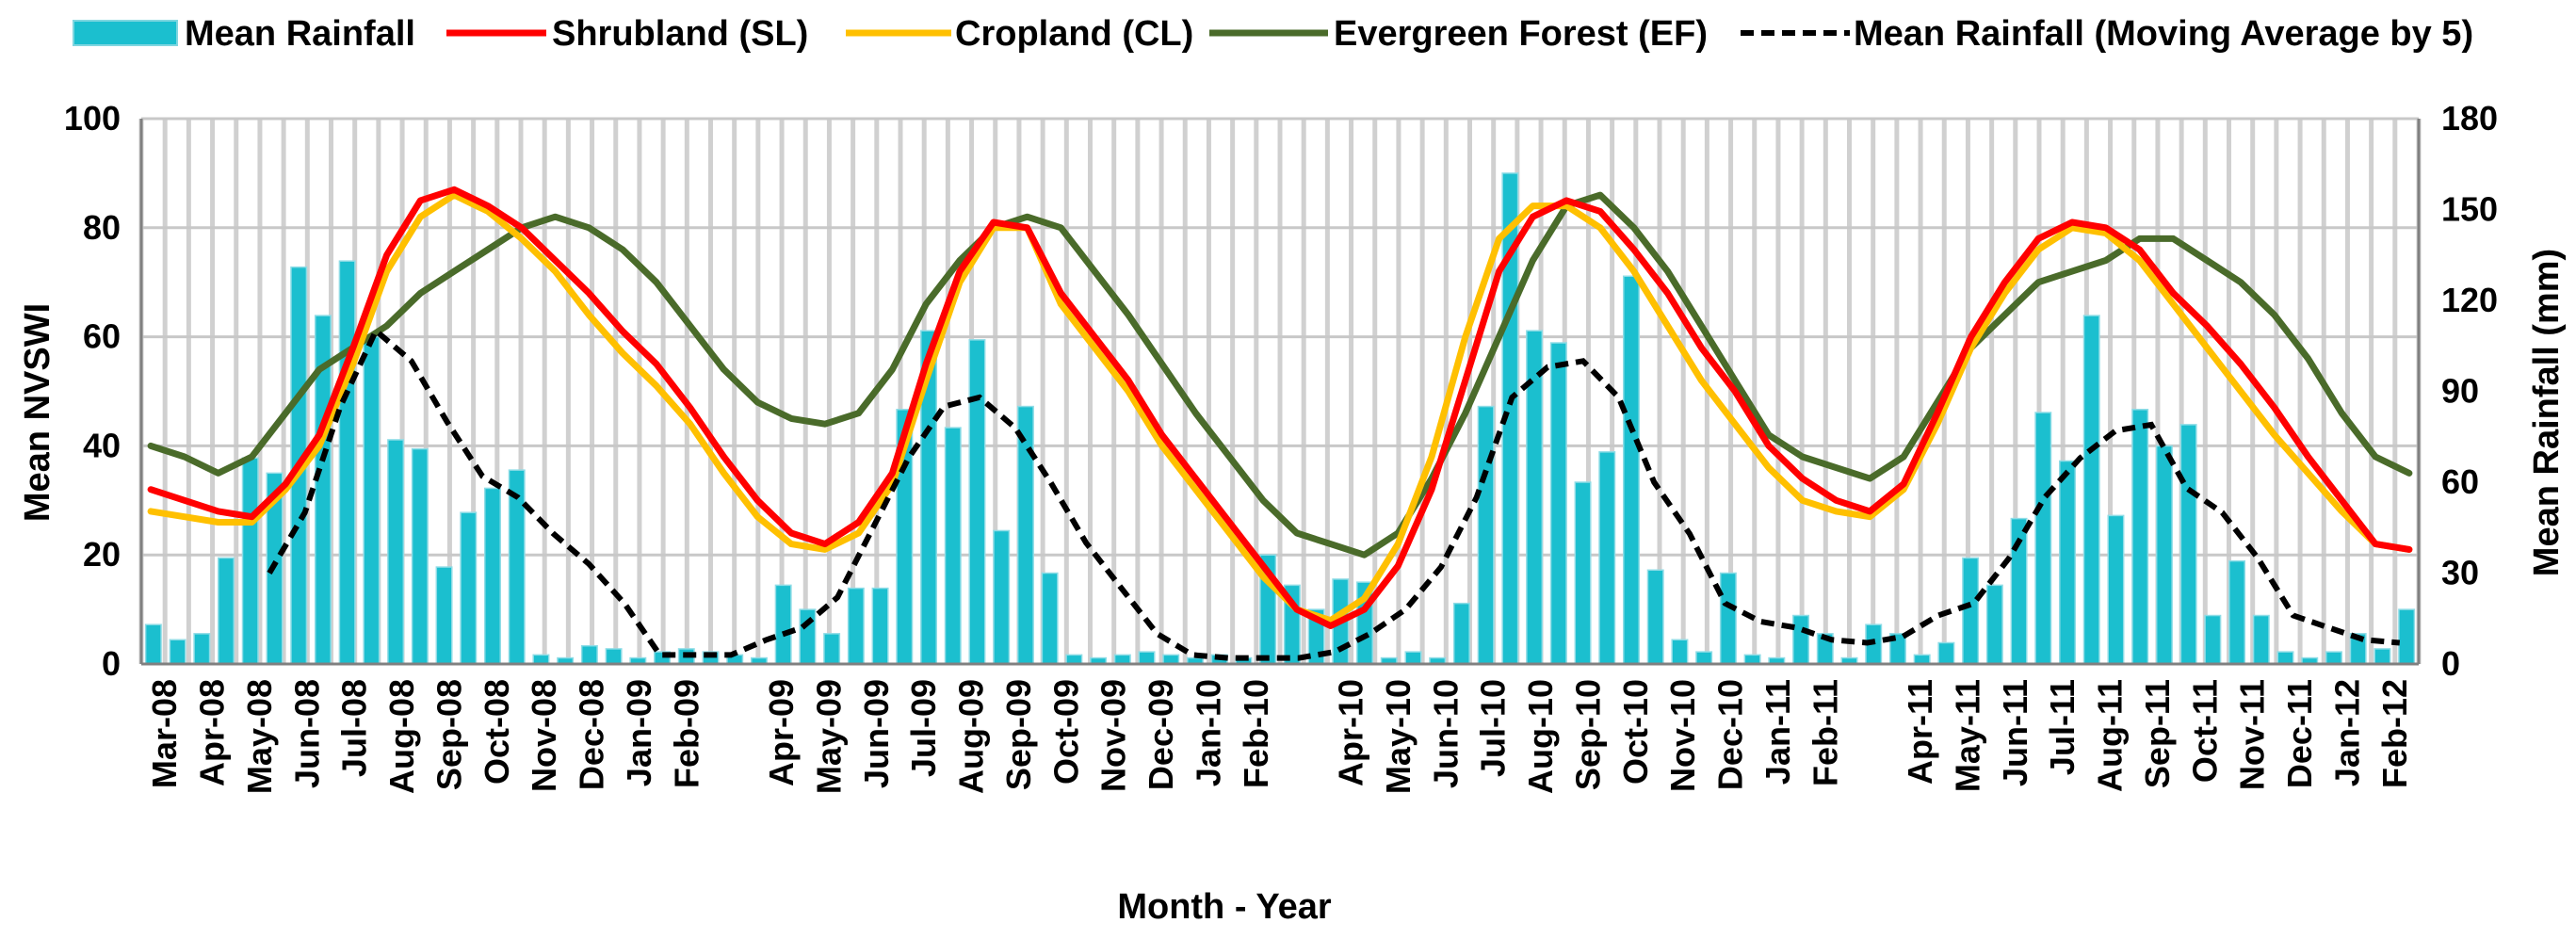  Describe the element at coordinates (2469, 300) in the screenshot. I see `y-right-tick-label: 120` at that location.